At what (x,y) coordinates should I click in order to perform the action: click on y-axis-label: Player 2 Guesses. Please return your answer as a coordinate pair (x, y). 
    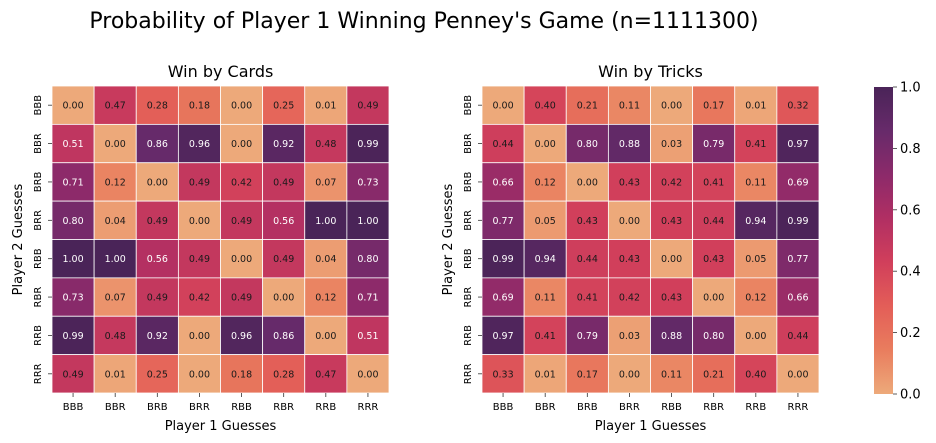
    Looking at the image, I should click on (448, 239).